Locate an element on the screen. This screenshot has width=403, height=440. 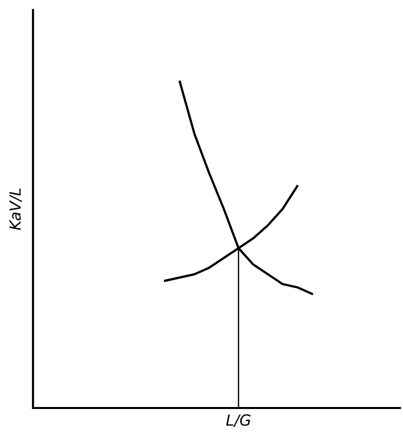
y-axis-title: KaV/L is located at coordinates (16, 209).